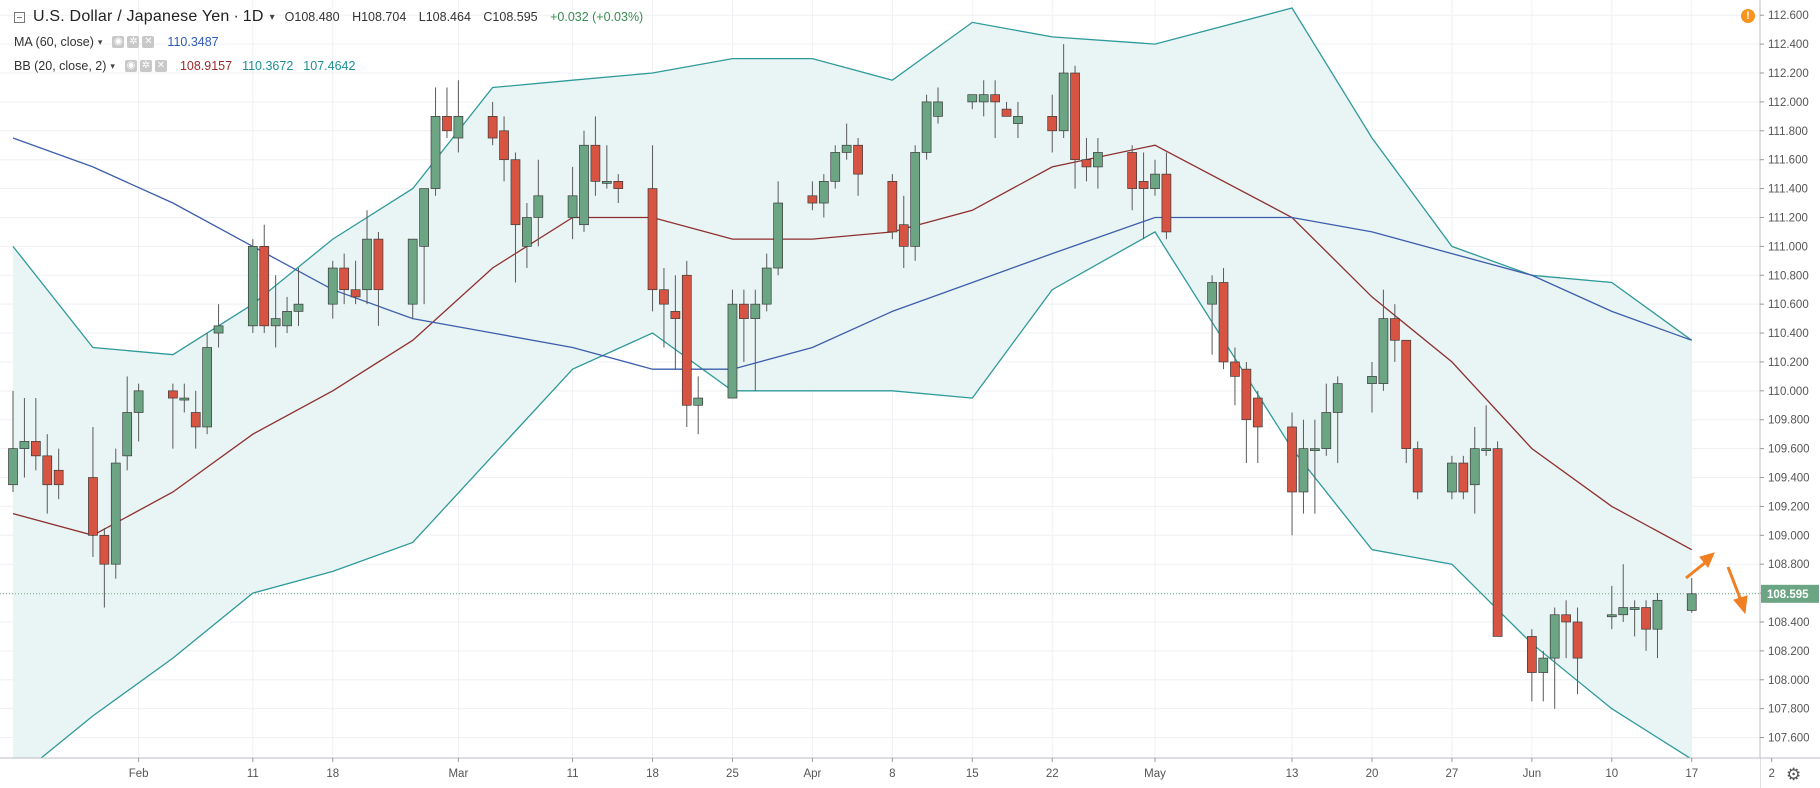  Describe the element at coordinates (1789, 681) in the screenshot. I see `price-tick-label: 108.000` at that location.